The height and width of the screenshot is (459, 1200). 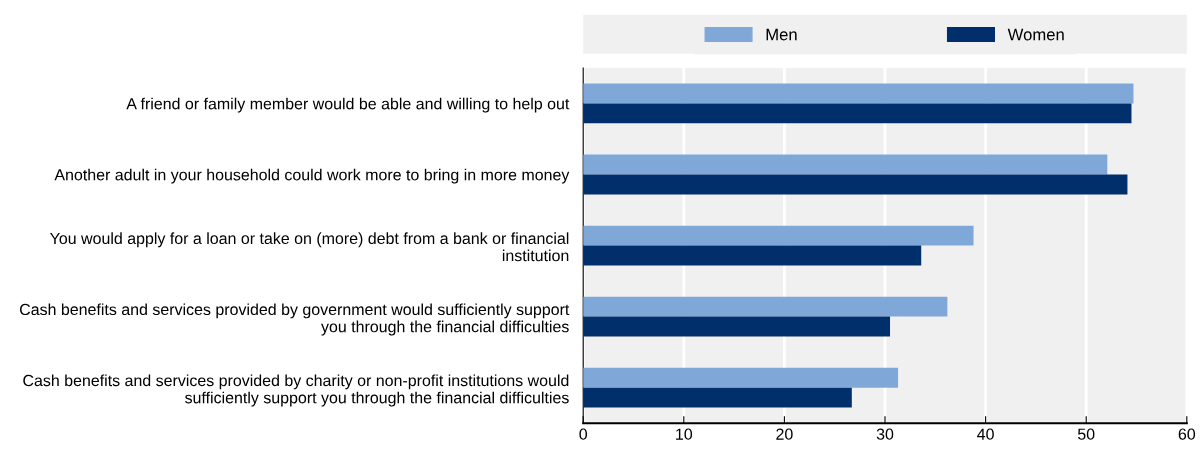 I want to click on legend-label: Men, so click(x=781, y=34).